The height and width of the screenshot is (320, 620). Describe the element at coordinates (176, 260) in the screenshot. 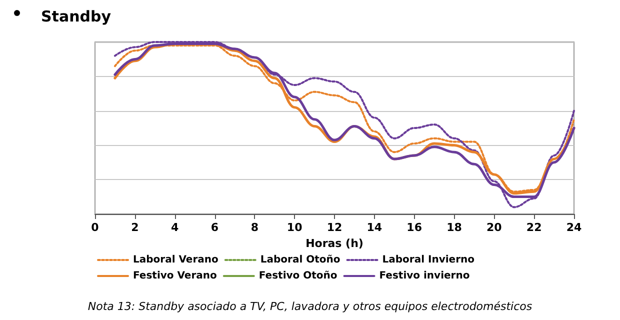

I see `legend-label: Laboral Verano` at that location.